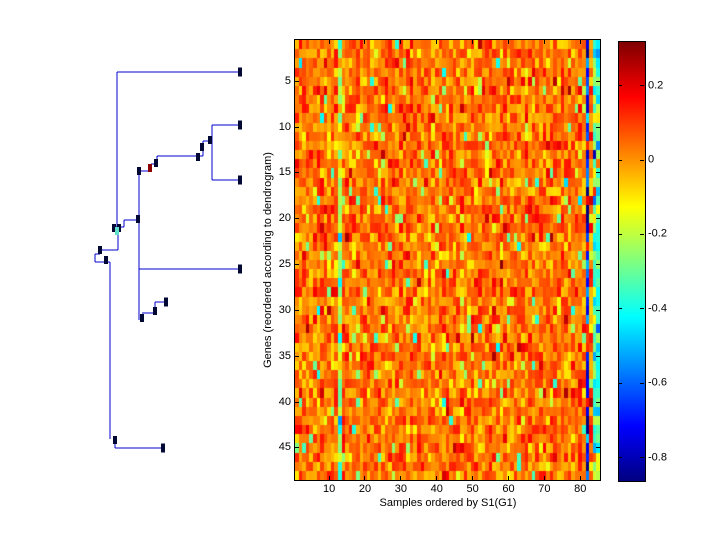 This screenshot has height=540, width=720. Describe the element at coordinates (287, 80) in the screenshot. I see `y-tick-label: 5` at that location.